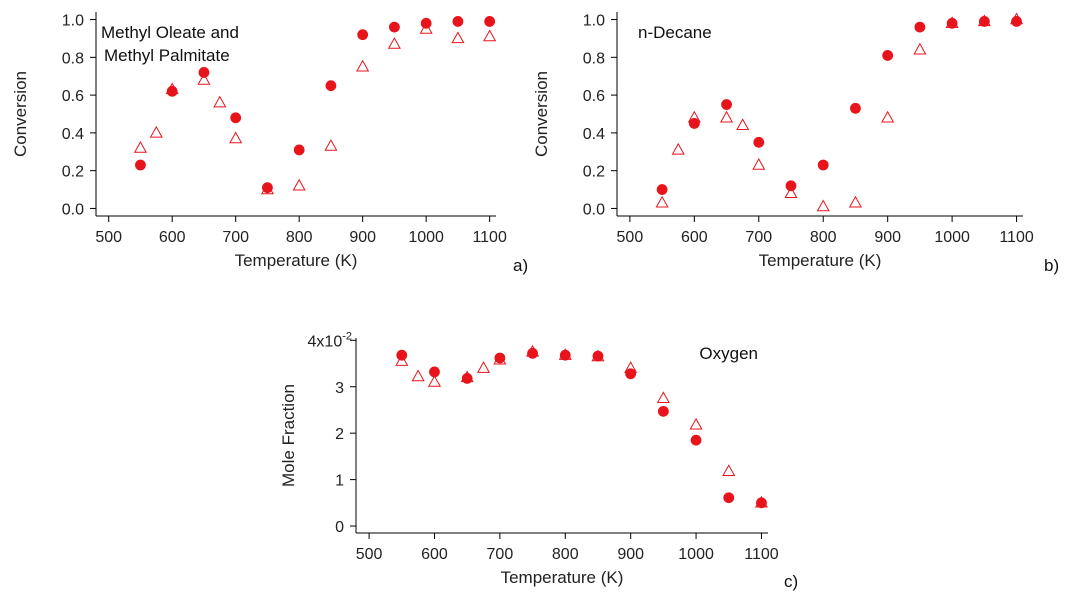  I want to click on panel-label: c), so click(791, 581).